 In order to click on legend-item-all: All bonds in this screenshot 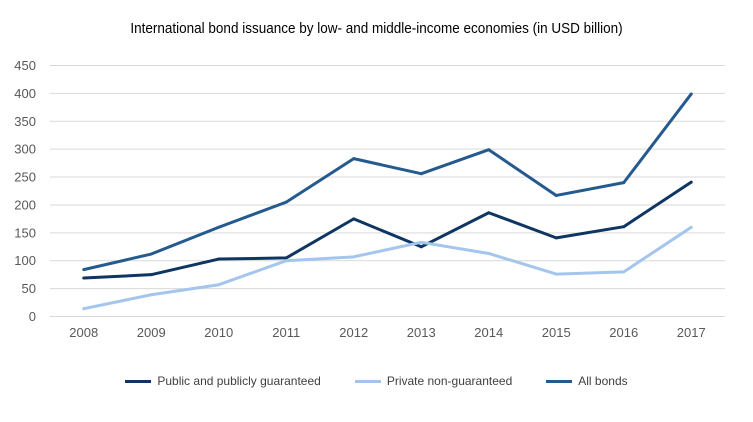, I will do `click(587, 381)`.